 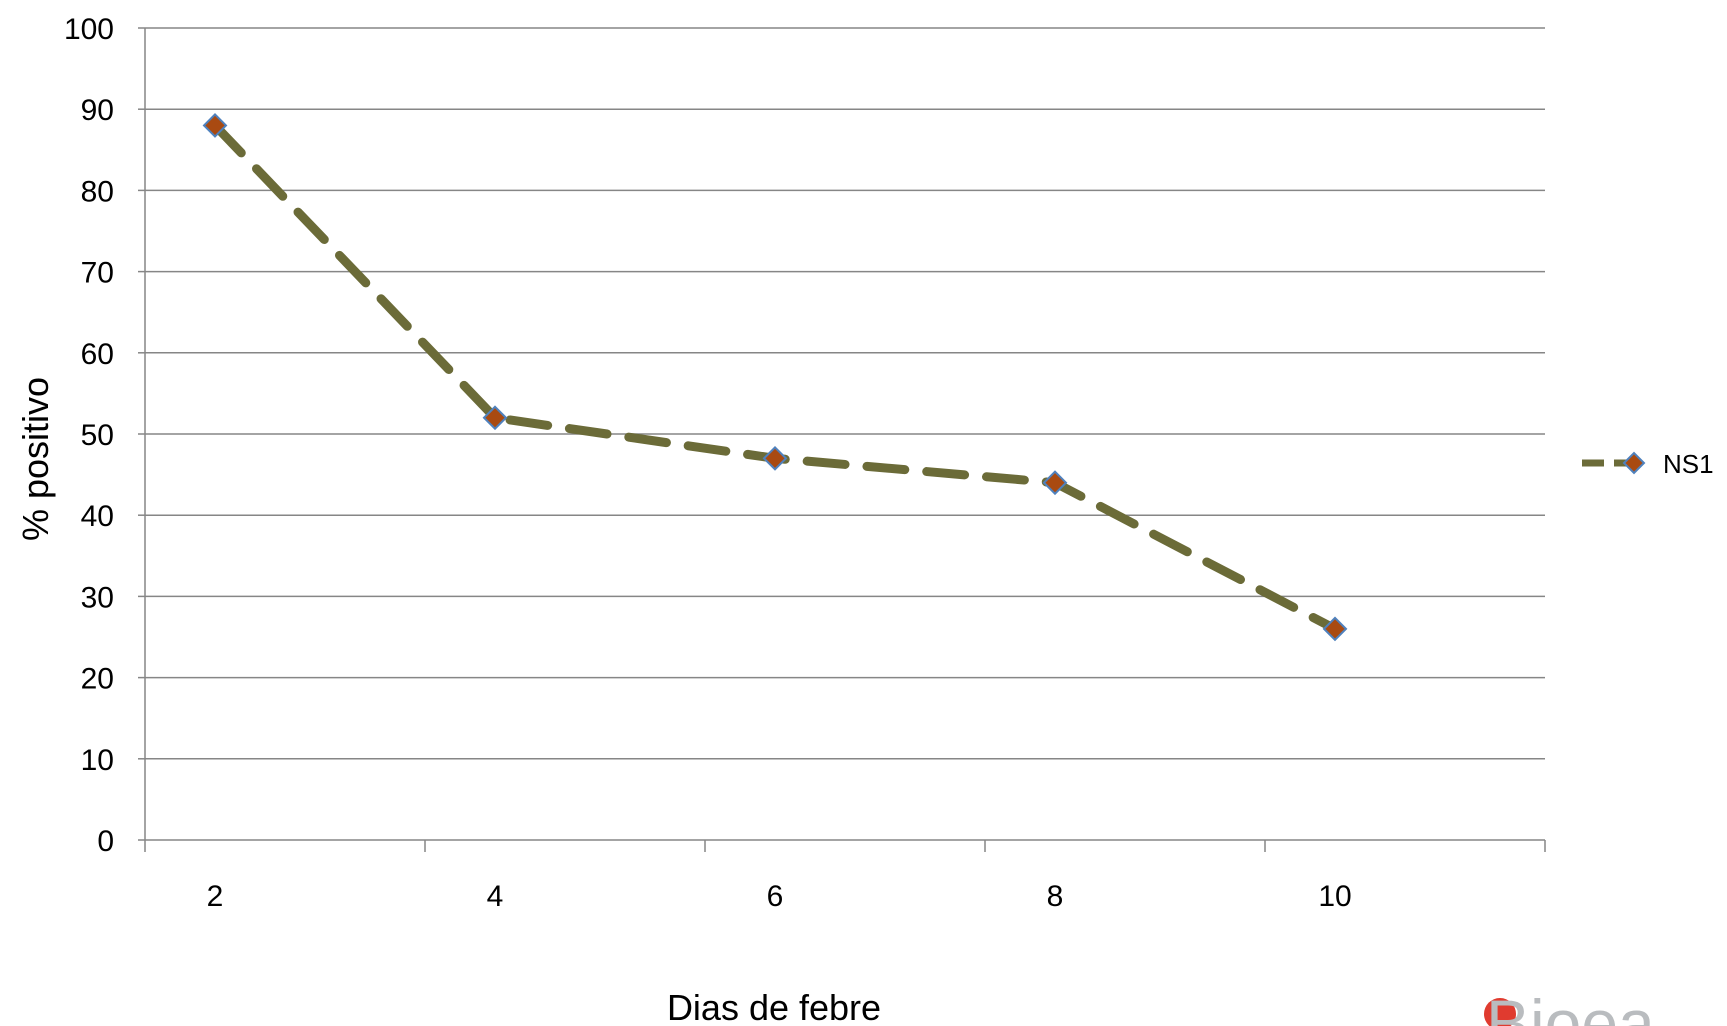 I want to click on y-tick-label-90: 90, so click(x=97, y=110).